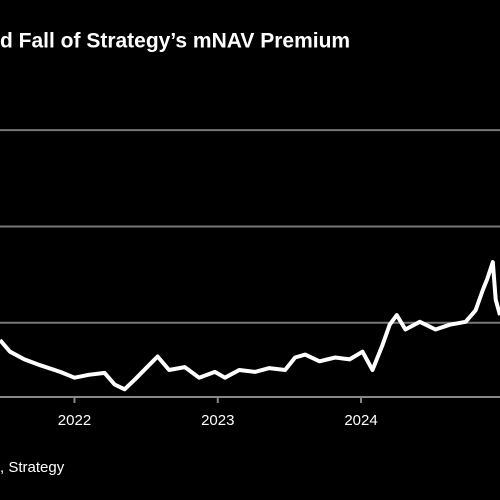 The image size is (500, 500). What do you see at coordinates (360, 420) in the screenshot?
I see `x-tick-label: 2024` at bounding box center [360, 420].